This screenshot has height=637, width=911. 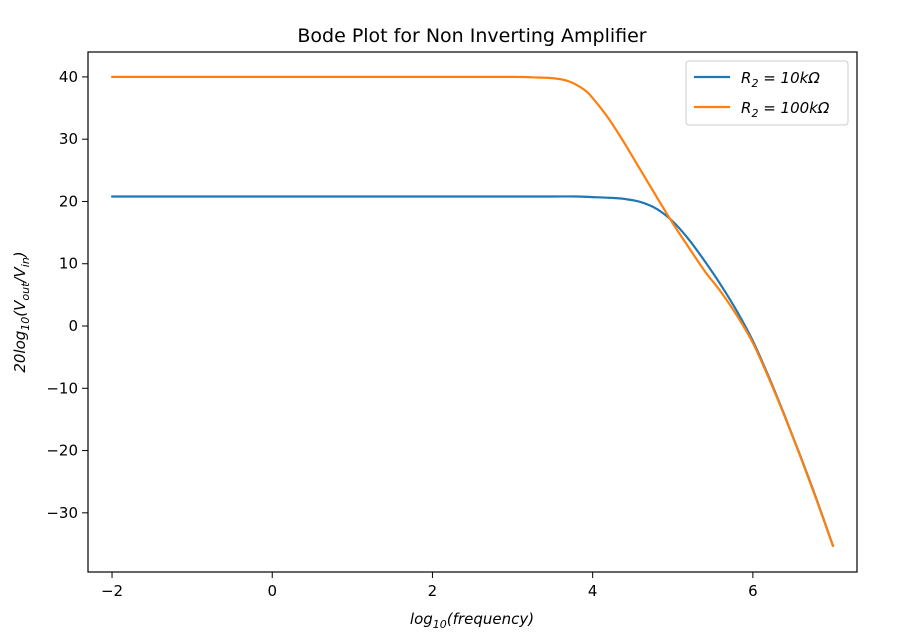 I want to click on y-tick-label: 20, so click(x=68, y=201).